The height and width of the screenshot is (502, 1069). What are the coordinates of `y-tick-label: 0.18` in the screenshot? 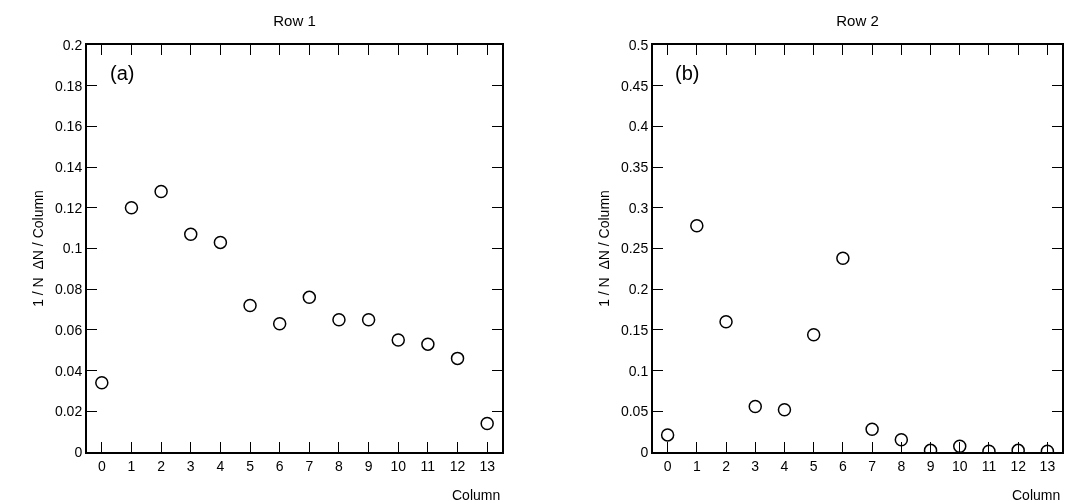 It's located at (68, 85).